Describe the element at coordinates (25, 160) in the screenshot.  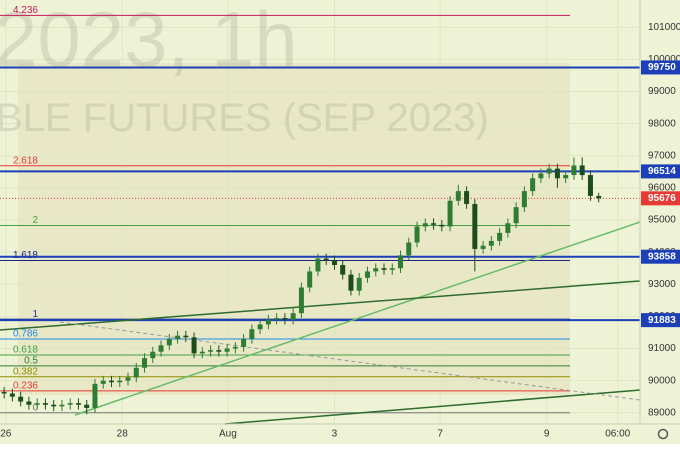
I see `fib-label: 2.618` at that location.